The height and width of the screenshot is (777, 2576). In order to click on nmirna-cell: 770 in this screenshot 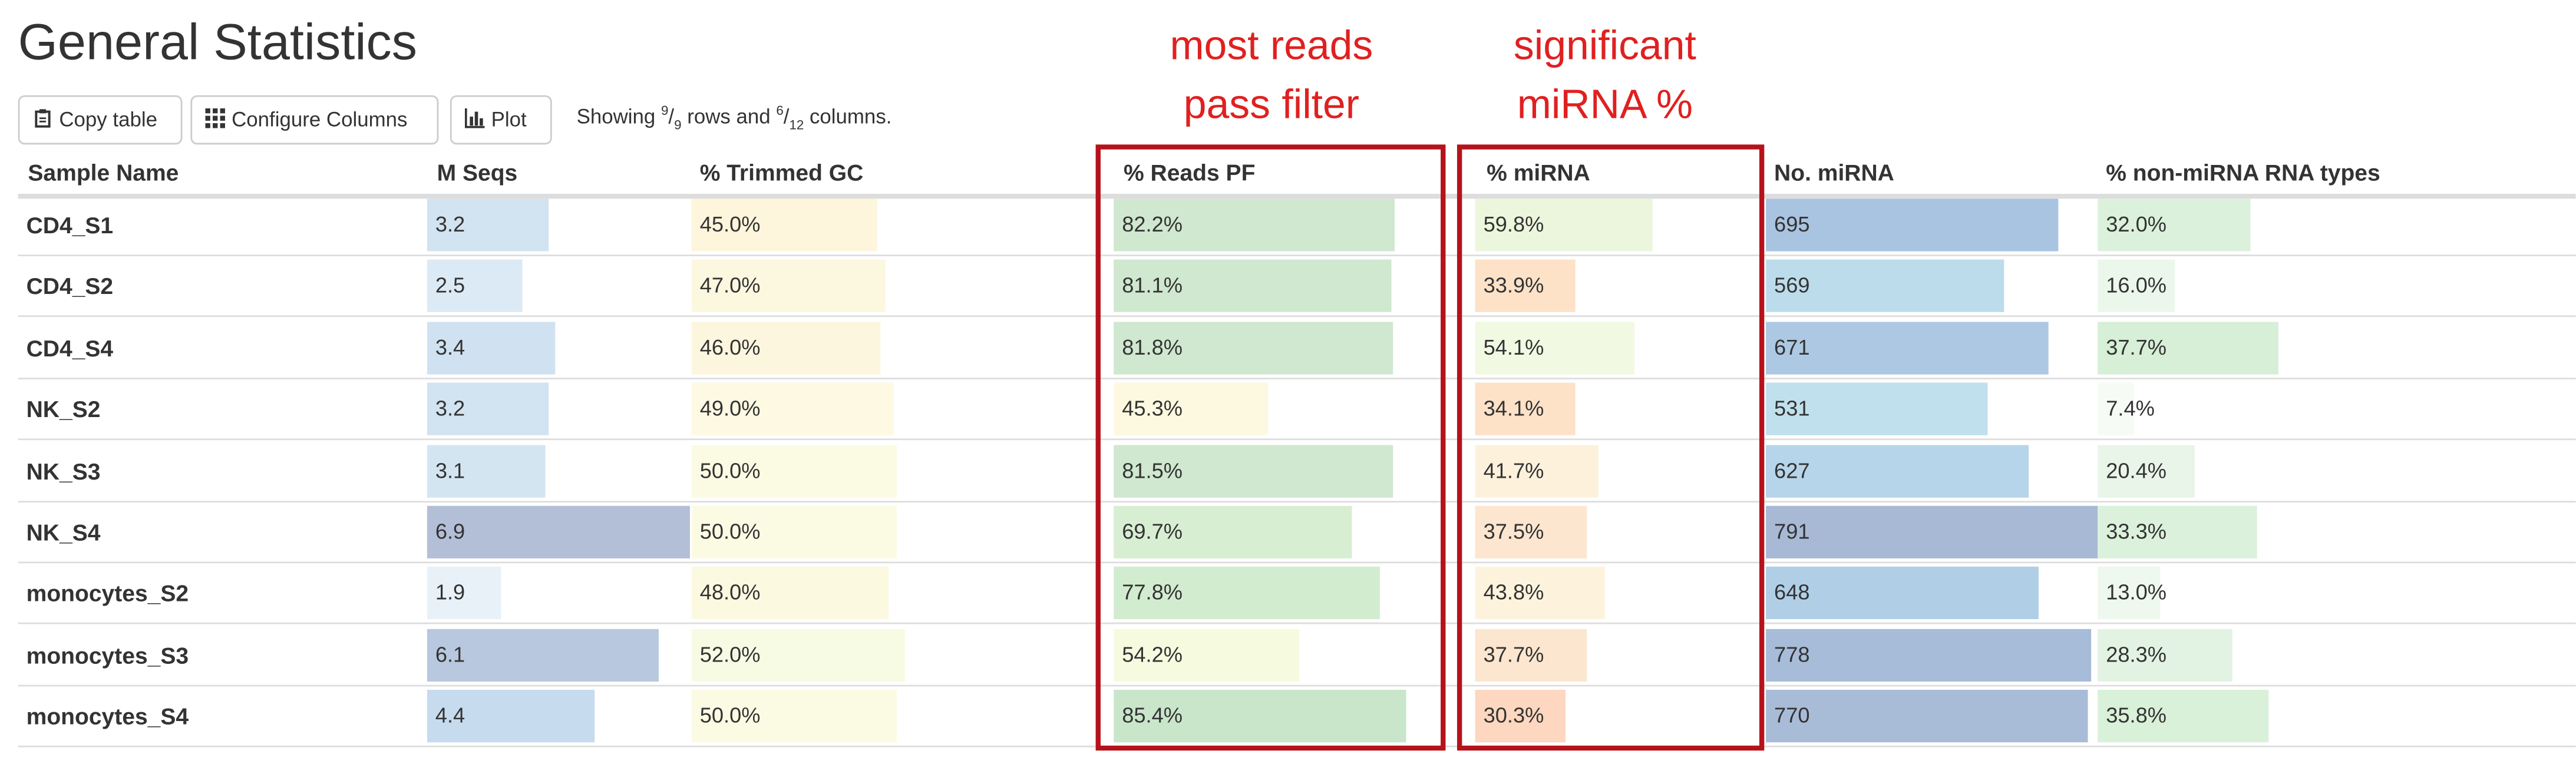, I will do `click(1932, 716)`.